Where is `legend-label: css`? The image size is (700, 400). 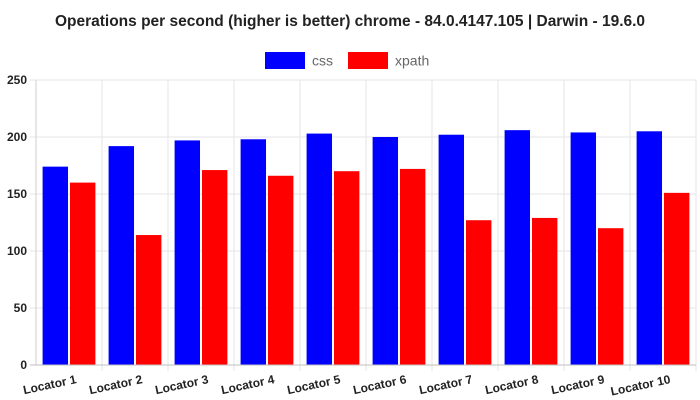
legend-label: css is located at coordinates (322, 61).